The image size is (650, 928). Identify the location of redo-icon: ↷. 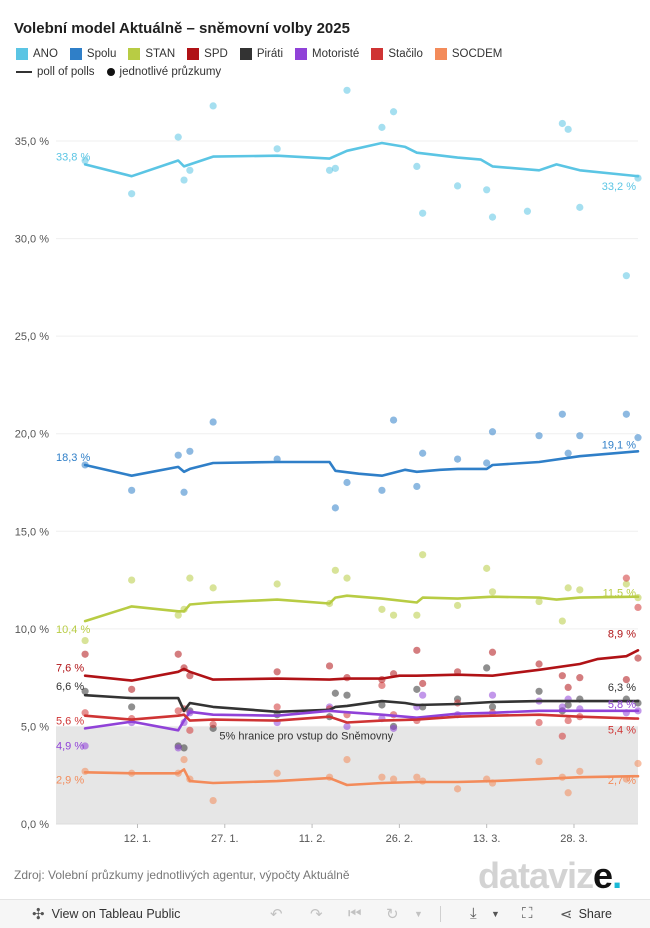
(316, 914).